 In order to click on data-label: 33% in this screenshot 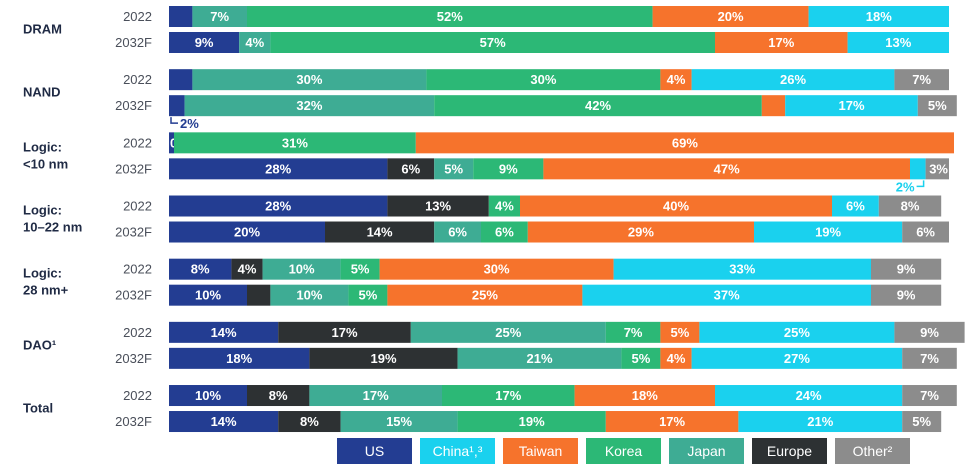, I will do `click(742, 269)`.